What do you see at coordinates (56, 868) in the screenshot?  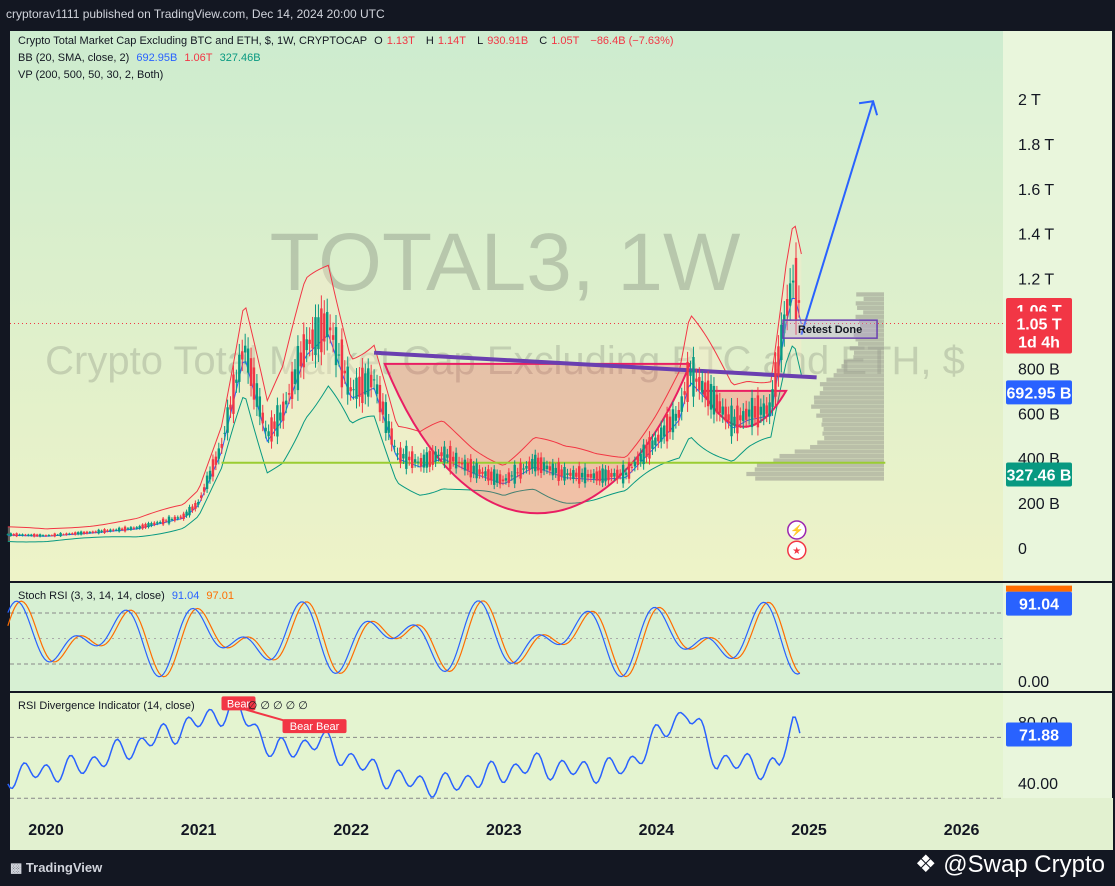 I see `tradingview-logo: ▩ TradingView` at bounding box center [56, 868].